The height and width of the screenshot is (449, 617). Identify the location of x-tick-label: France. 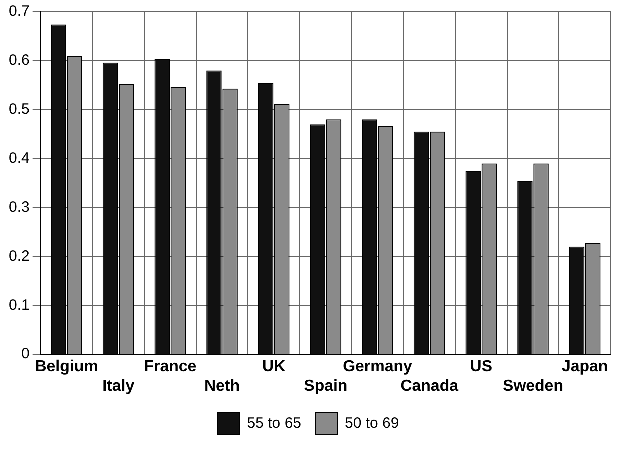
(170, 367).